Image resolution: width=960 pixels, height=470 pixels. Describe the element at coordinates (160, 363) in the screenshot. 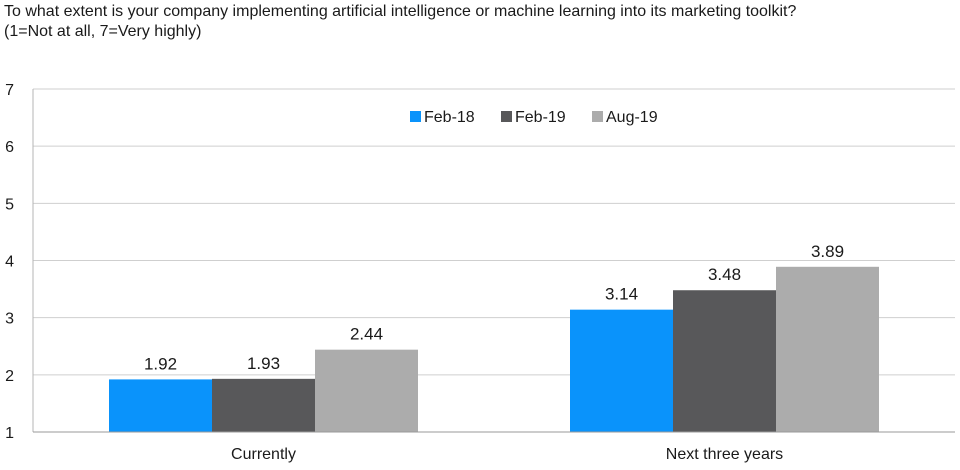

I see `data-label: 1.92` at that location.